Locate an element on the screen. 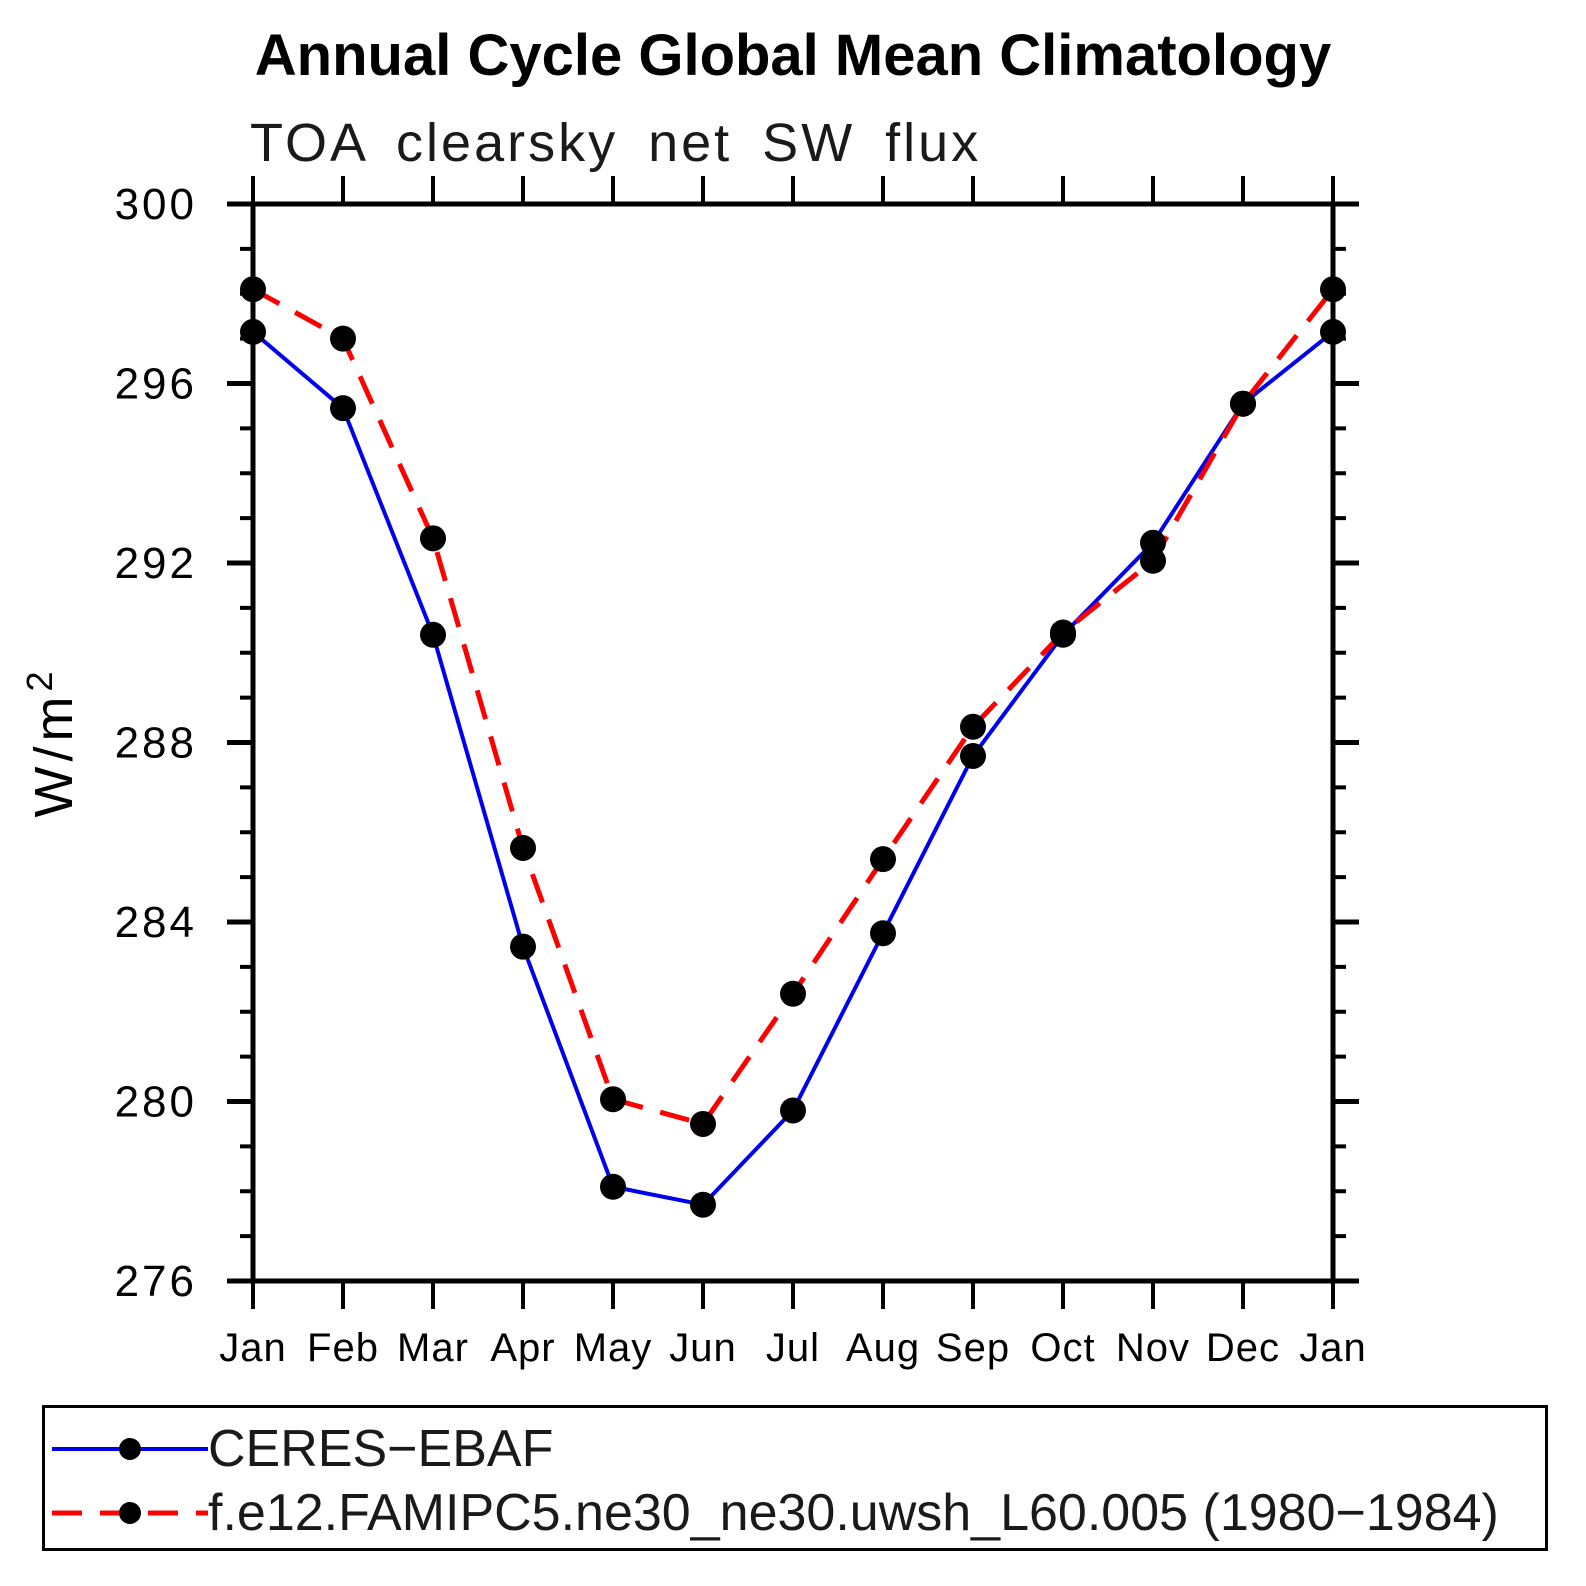  y-tick-label: 284 is located at coordinates (156, 922).